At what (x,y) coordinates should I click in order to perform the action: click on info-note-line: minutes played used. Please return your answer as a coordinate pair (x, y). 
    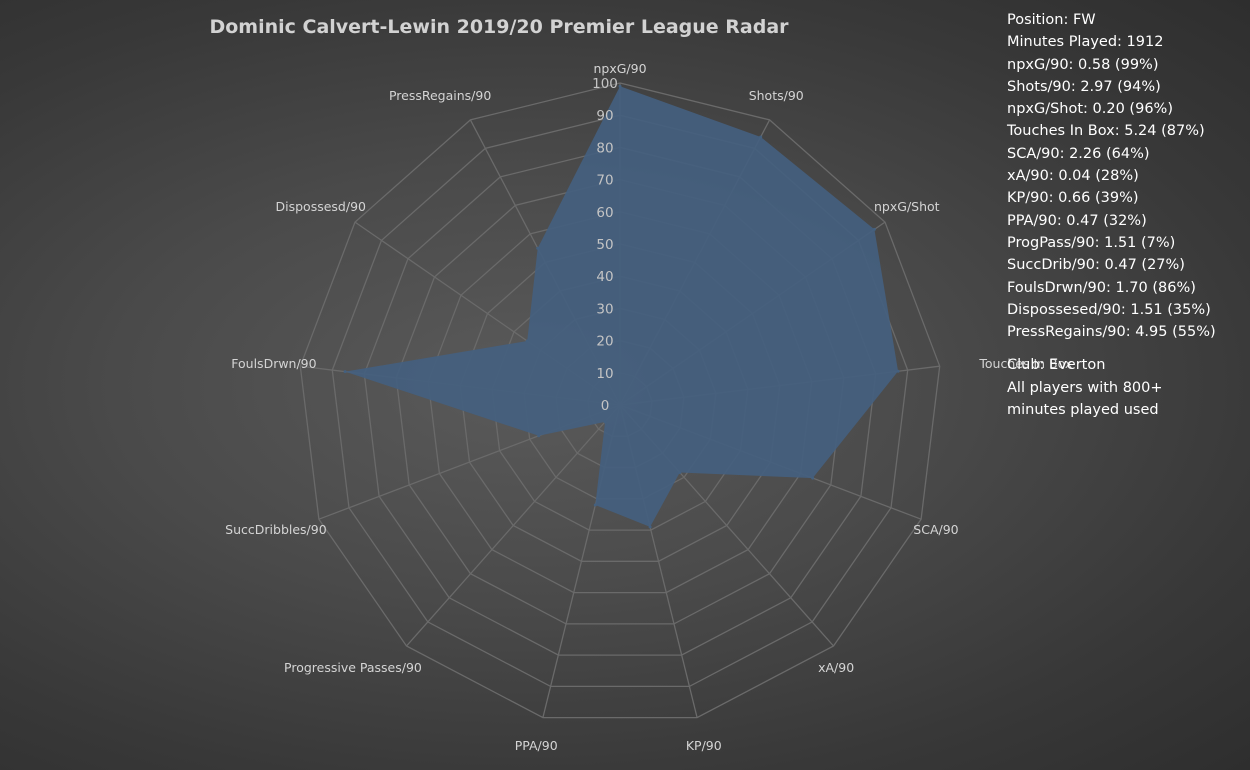
    Looking at the image, I should click on (1083, 410).